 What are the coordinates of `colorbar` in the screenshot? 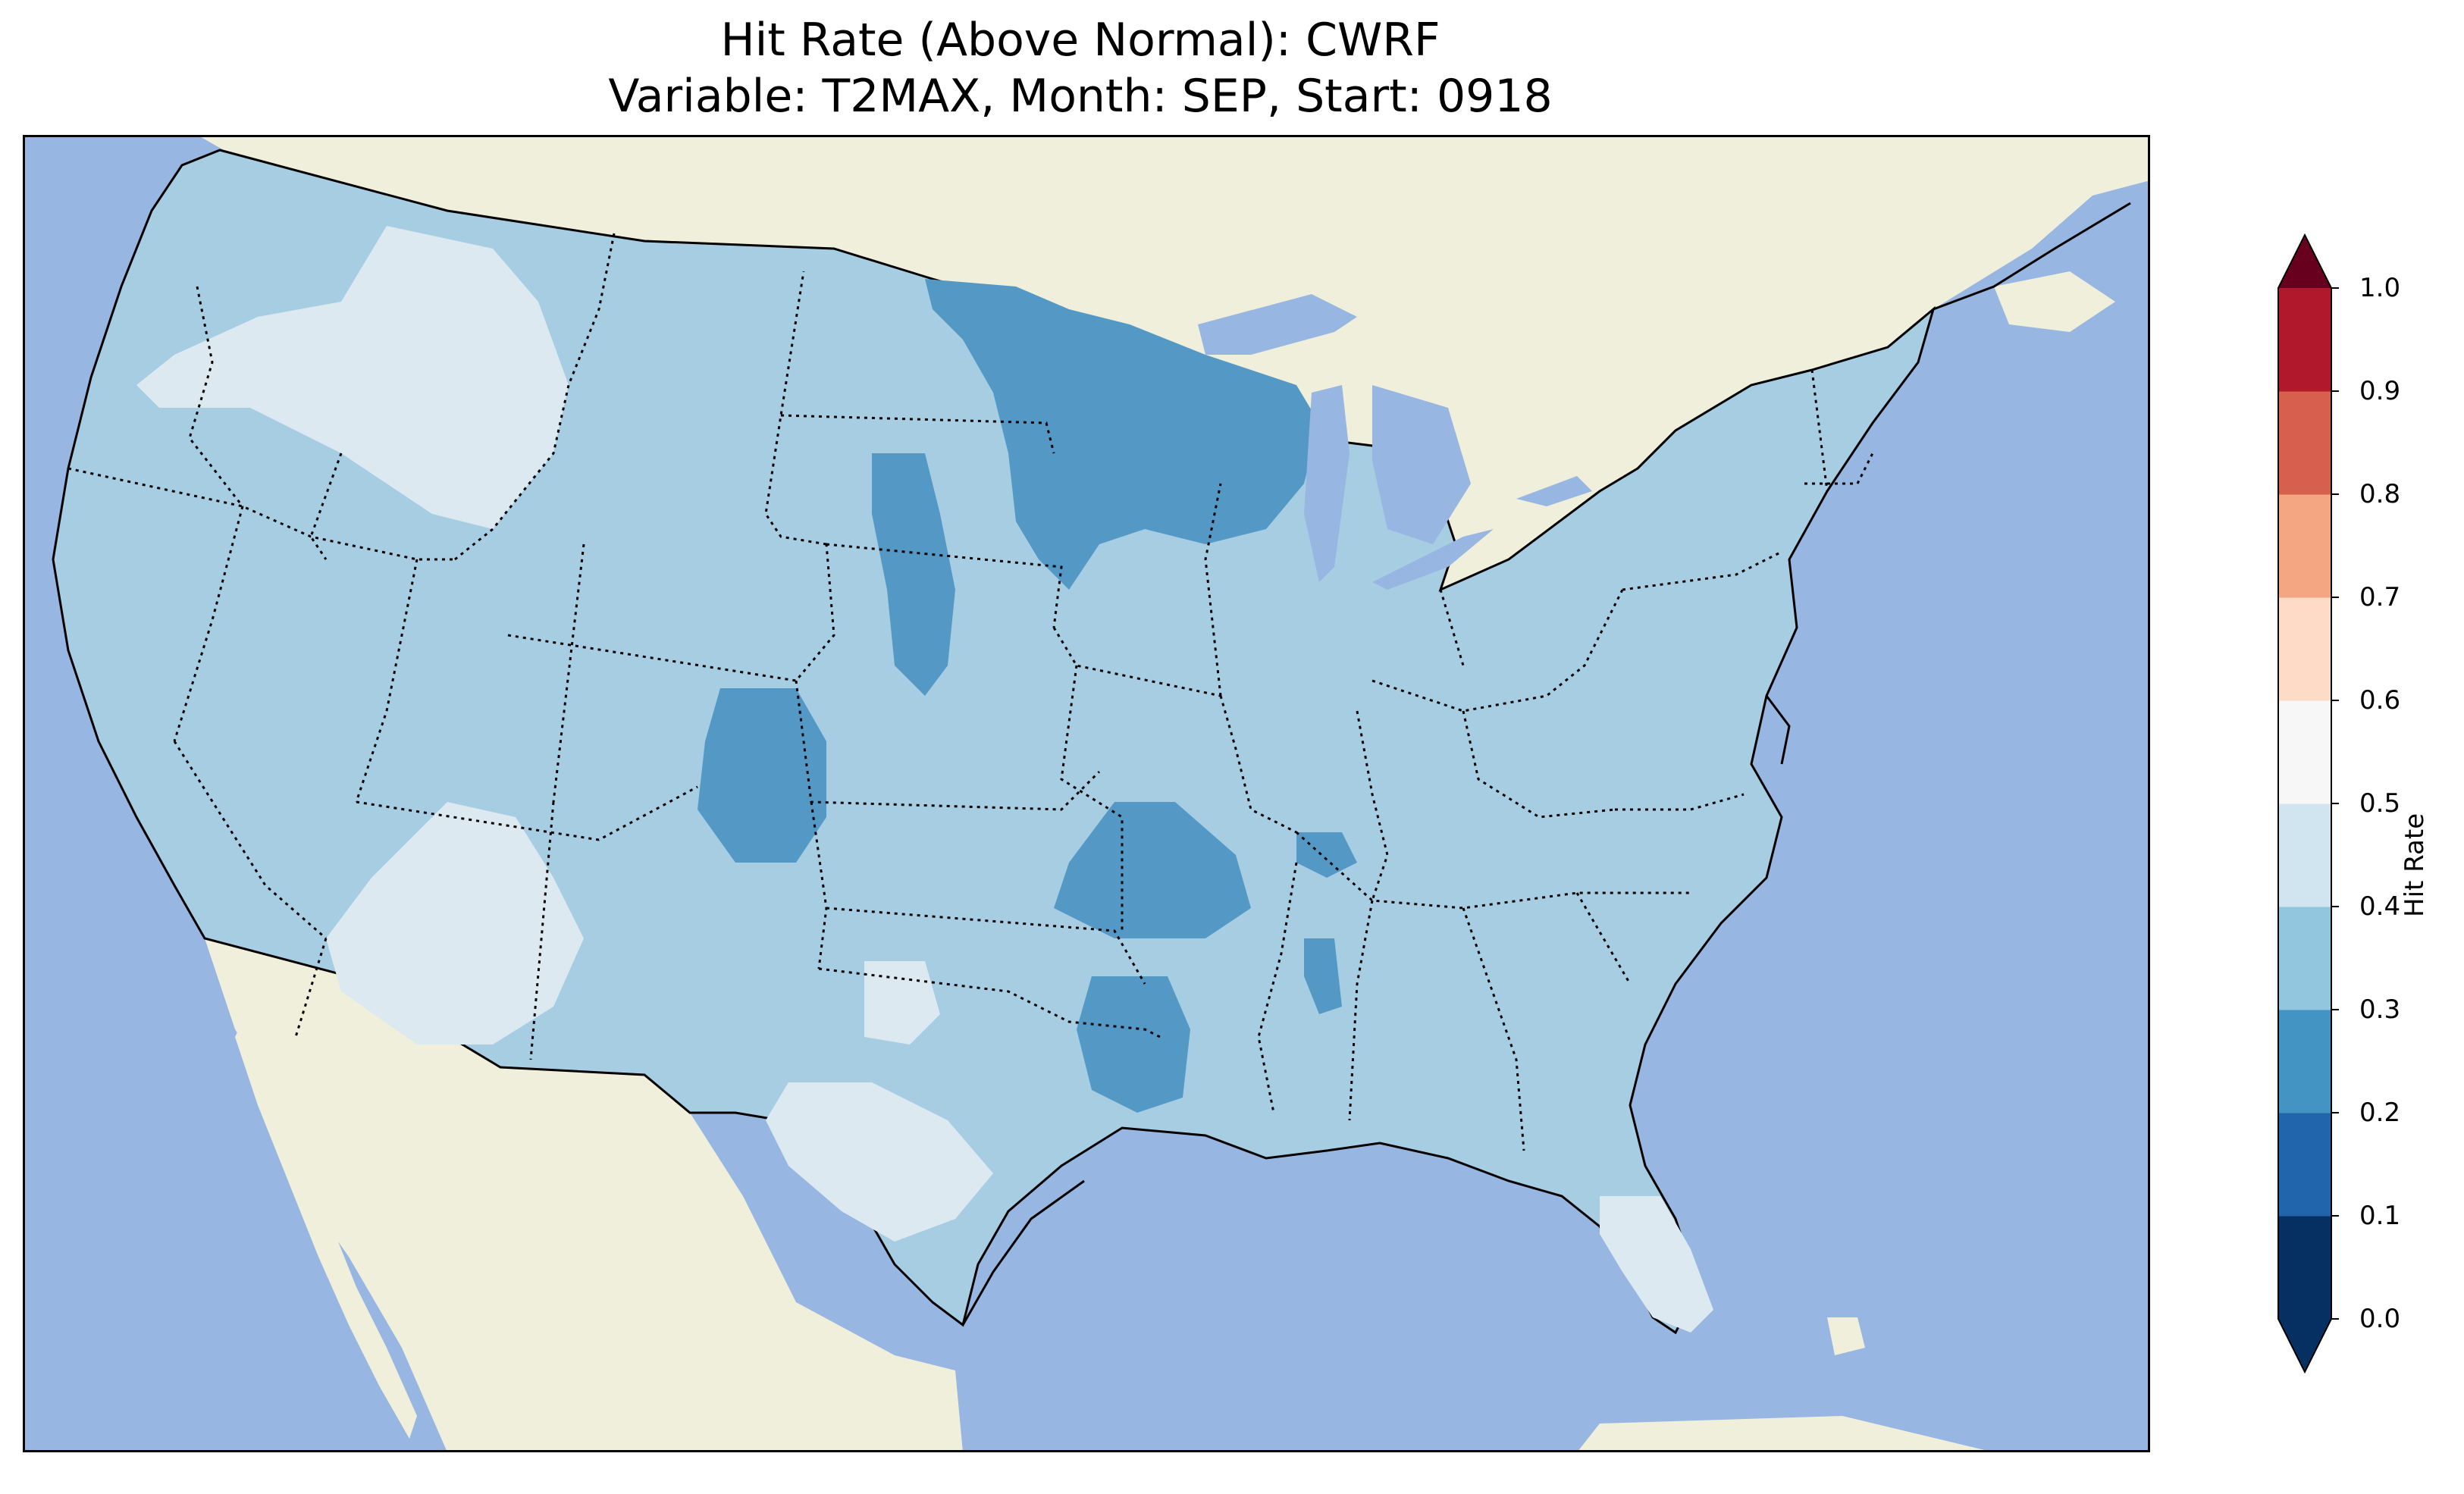 It's located at (2308, 803).